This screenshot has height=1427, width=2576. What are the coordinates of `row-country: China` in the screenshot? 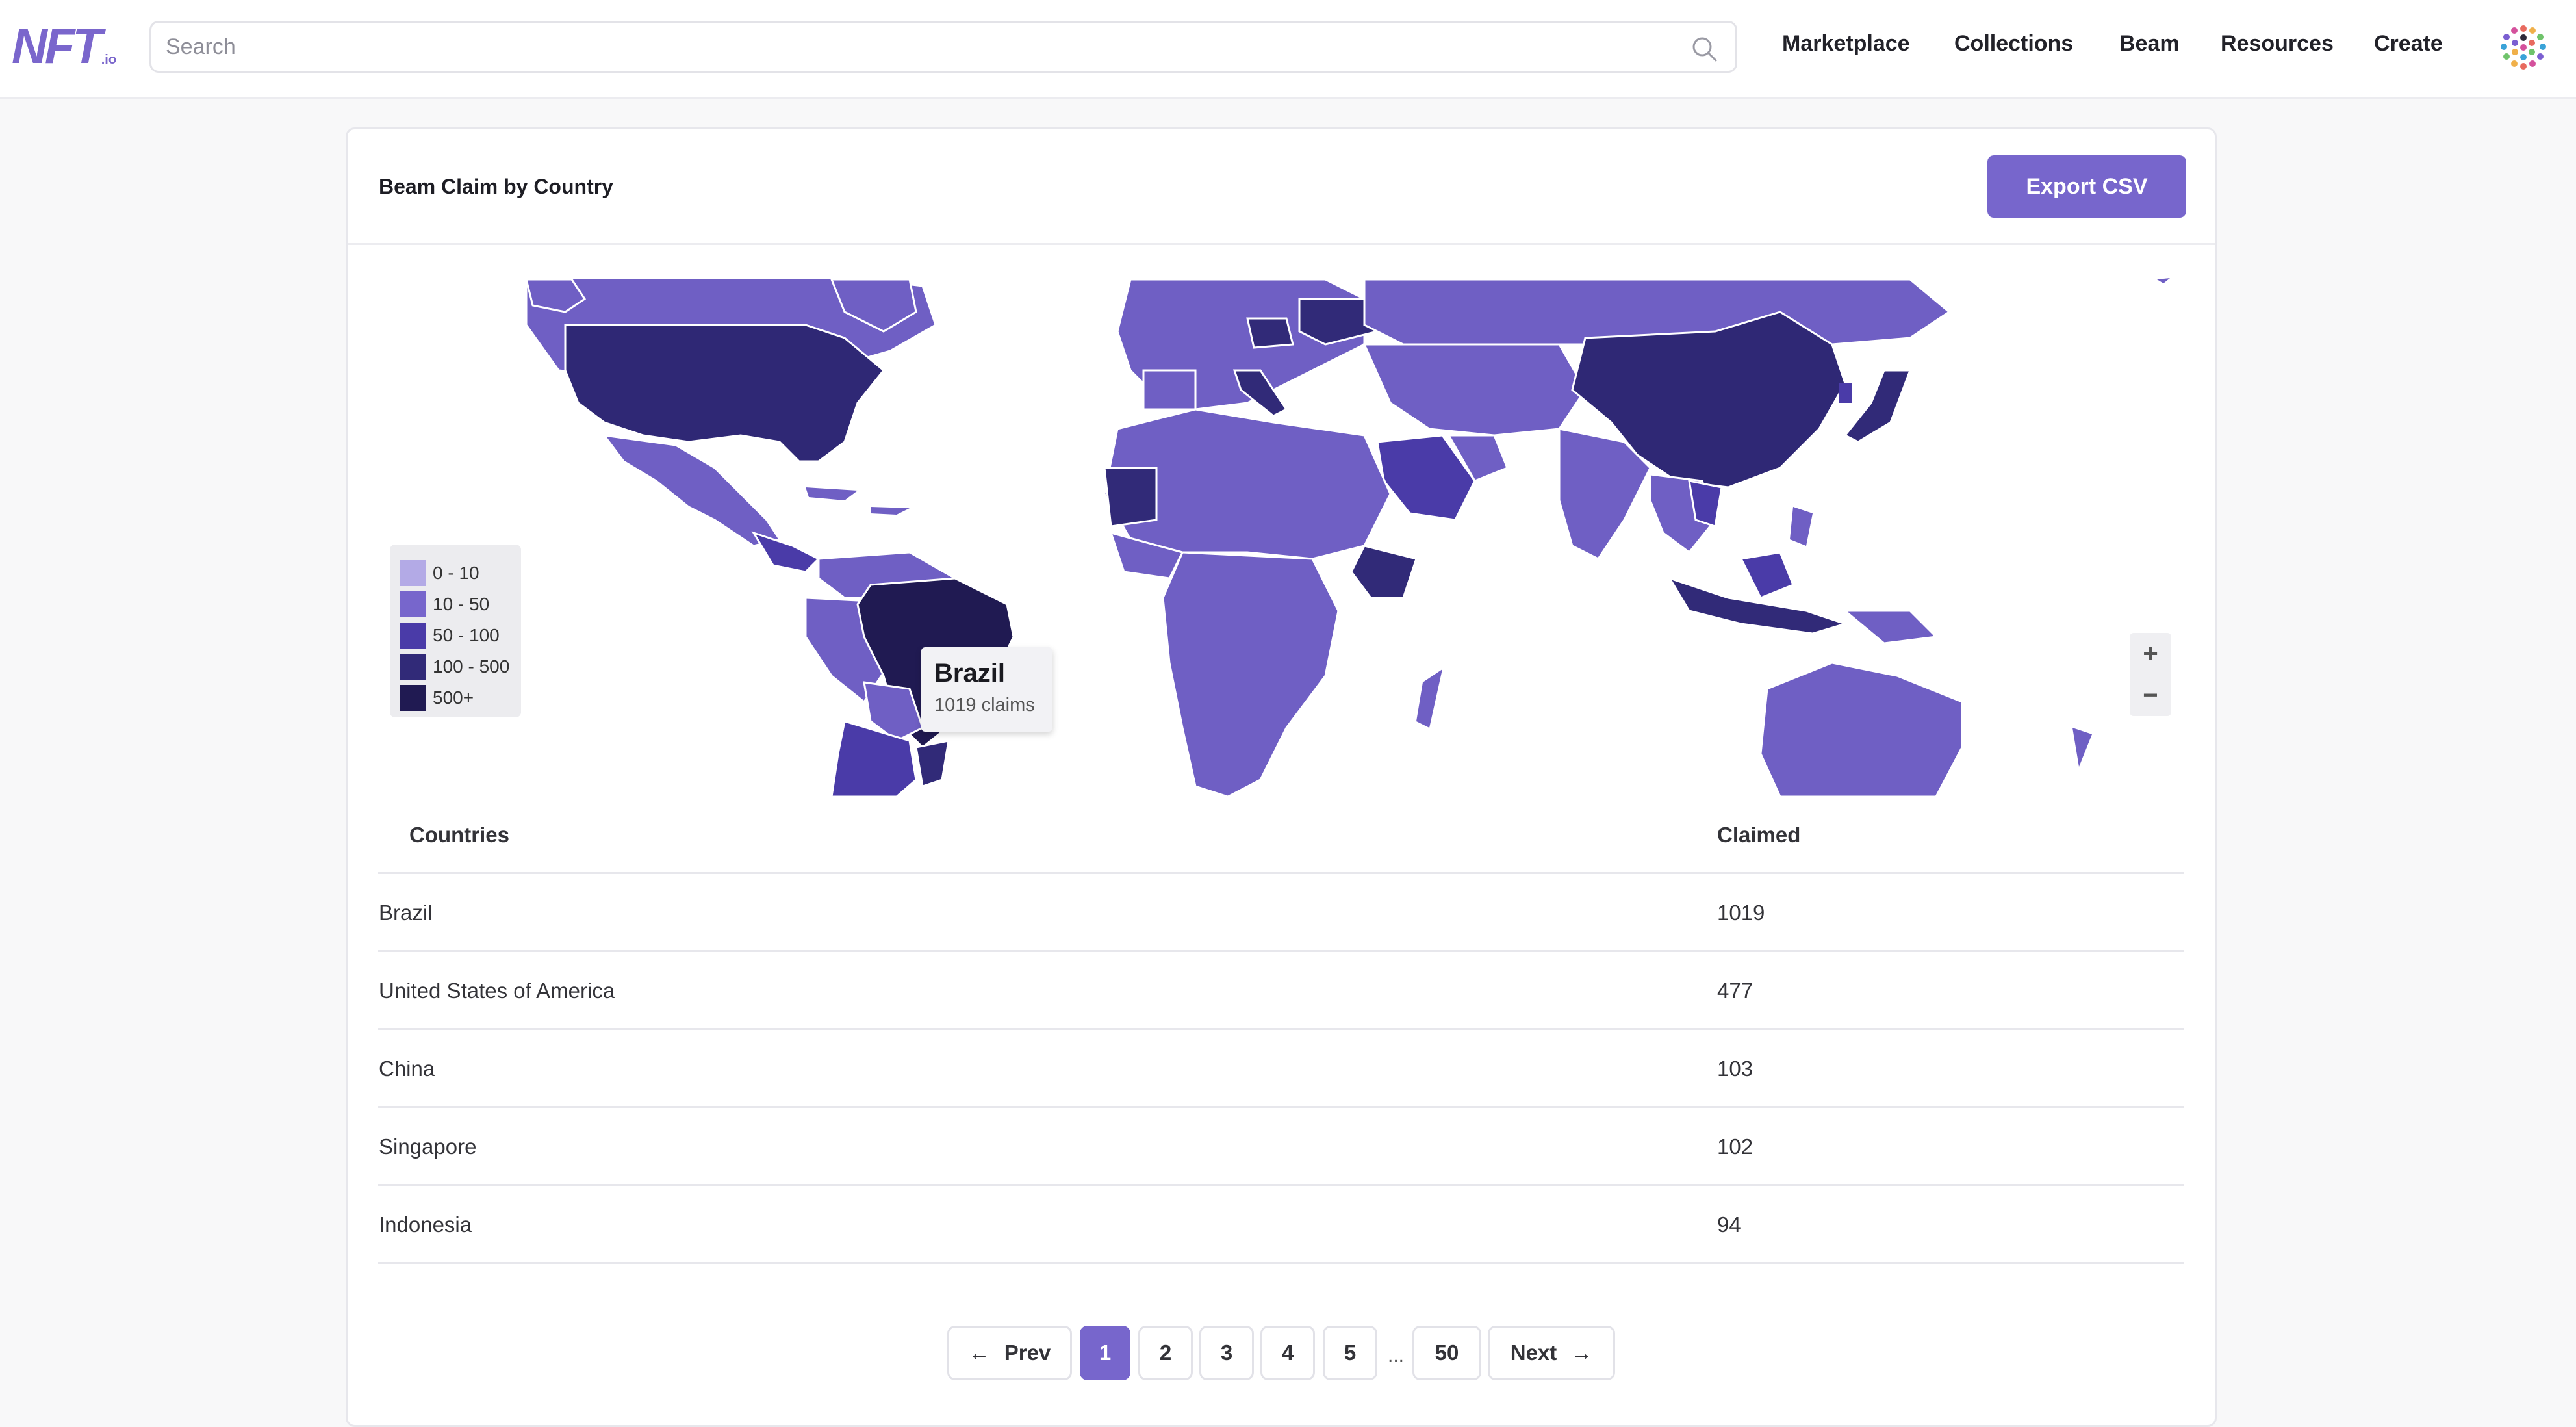 It's located at (407, 1069).